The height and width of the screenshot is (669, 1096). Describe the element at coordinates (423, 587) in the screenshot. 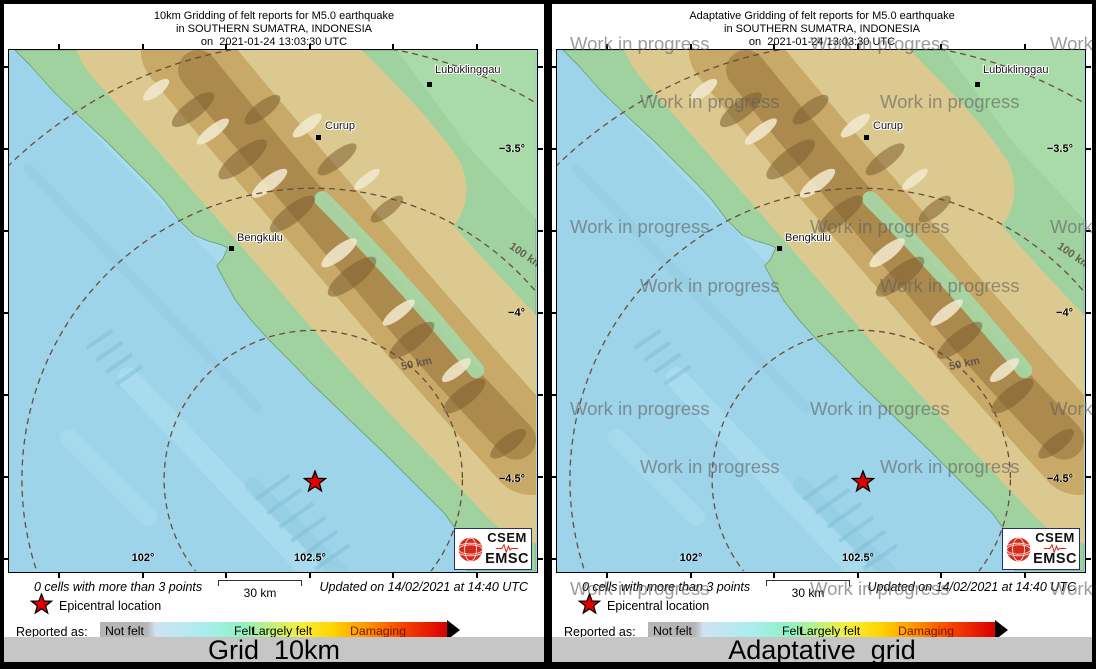

I see `updated-note: Updated on 14/02/2021 at 14:40 UTC` at that location.